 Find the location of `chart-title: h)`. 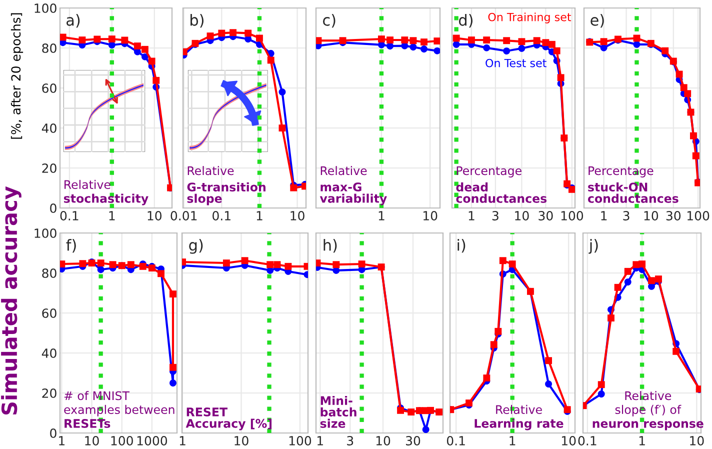

chart-title: h) is located at coordinates (330, 246).